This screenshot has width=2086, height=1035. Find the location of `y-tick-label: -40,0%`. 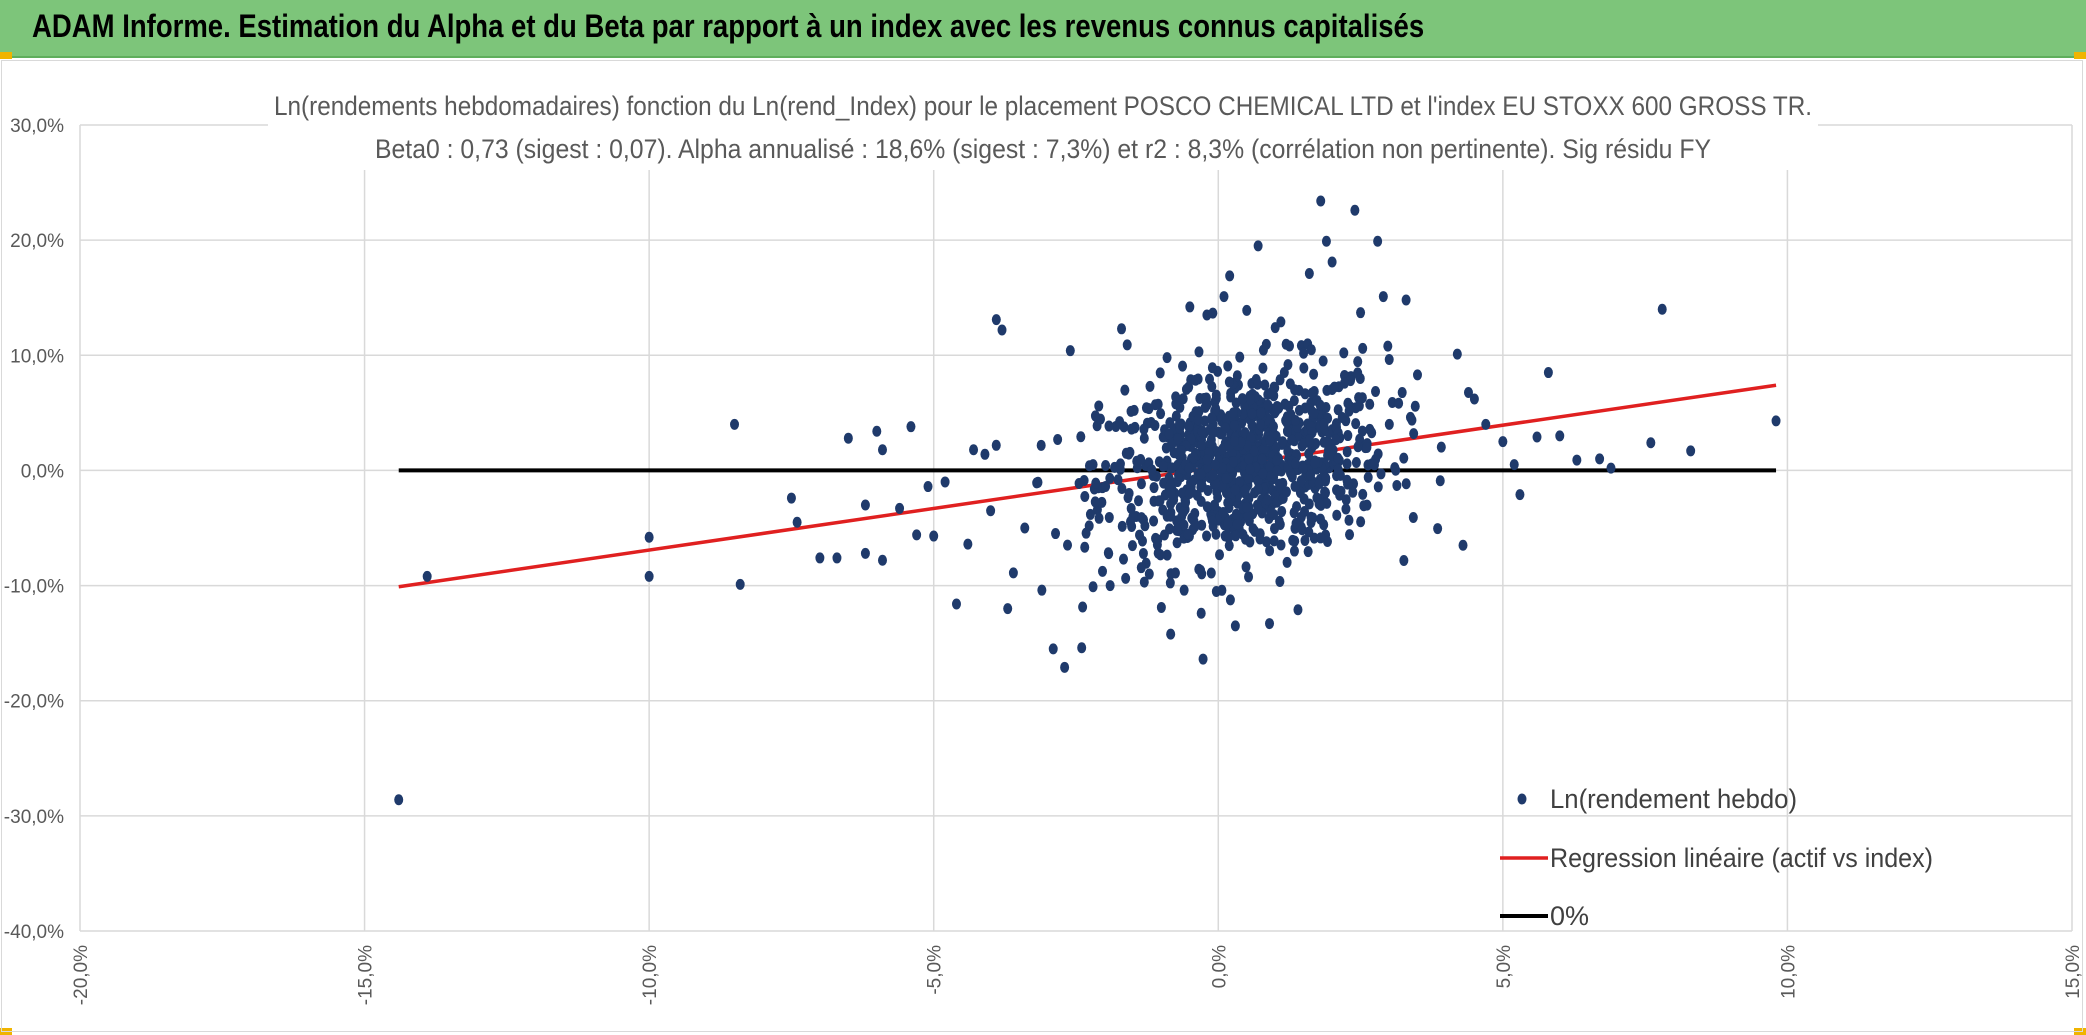

y-tick-label: -40,0% is located at coordinates (34, 932).